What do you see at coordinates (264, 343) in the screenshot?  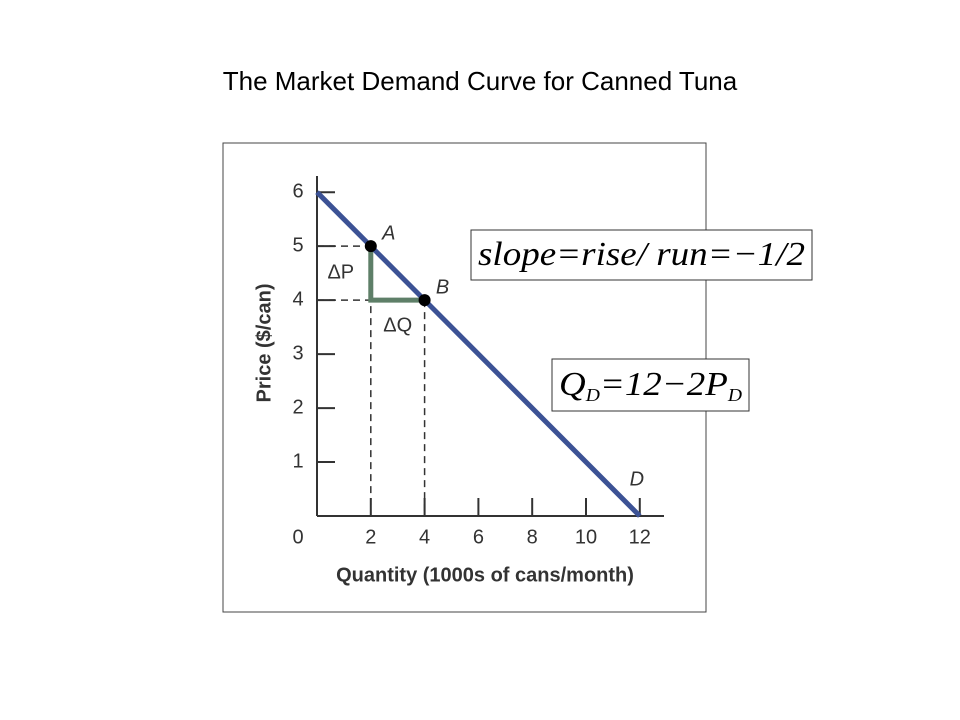 I see `y-axis-label: Price ($/can)` at bounding box center [264, 343].